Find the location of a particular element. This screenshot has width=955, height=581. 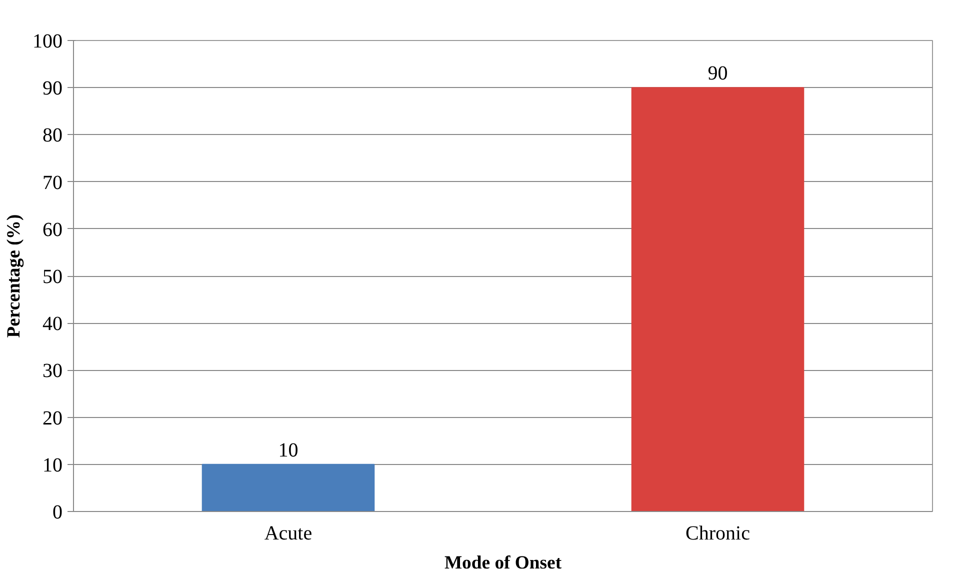

x-tick-label: Chronic is located at coordinates (718, 533).